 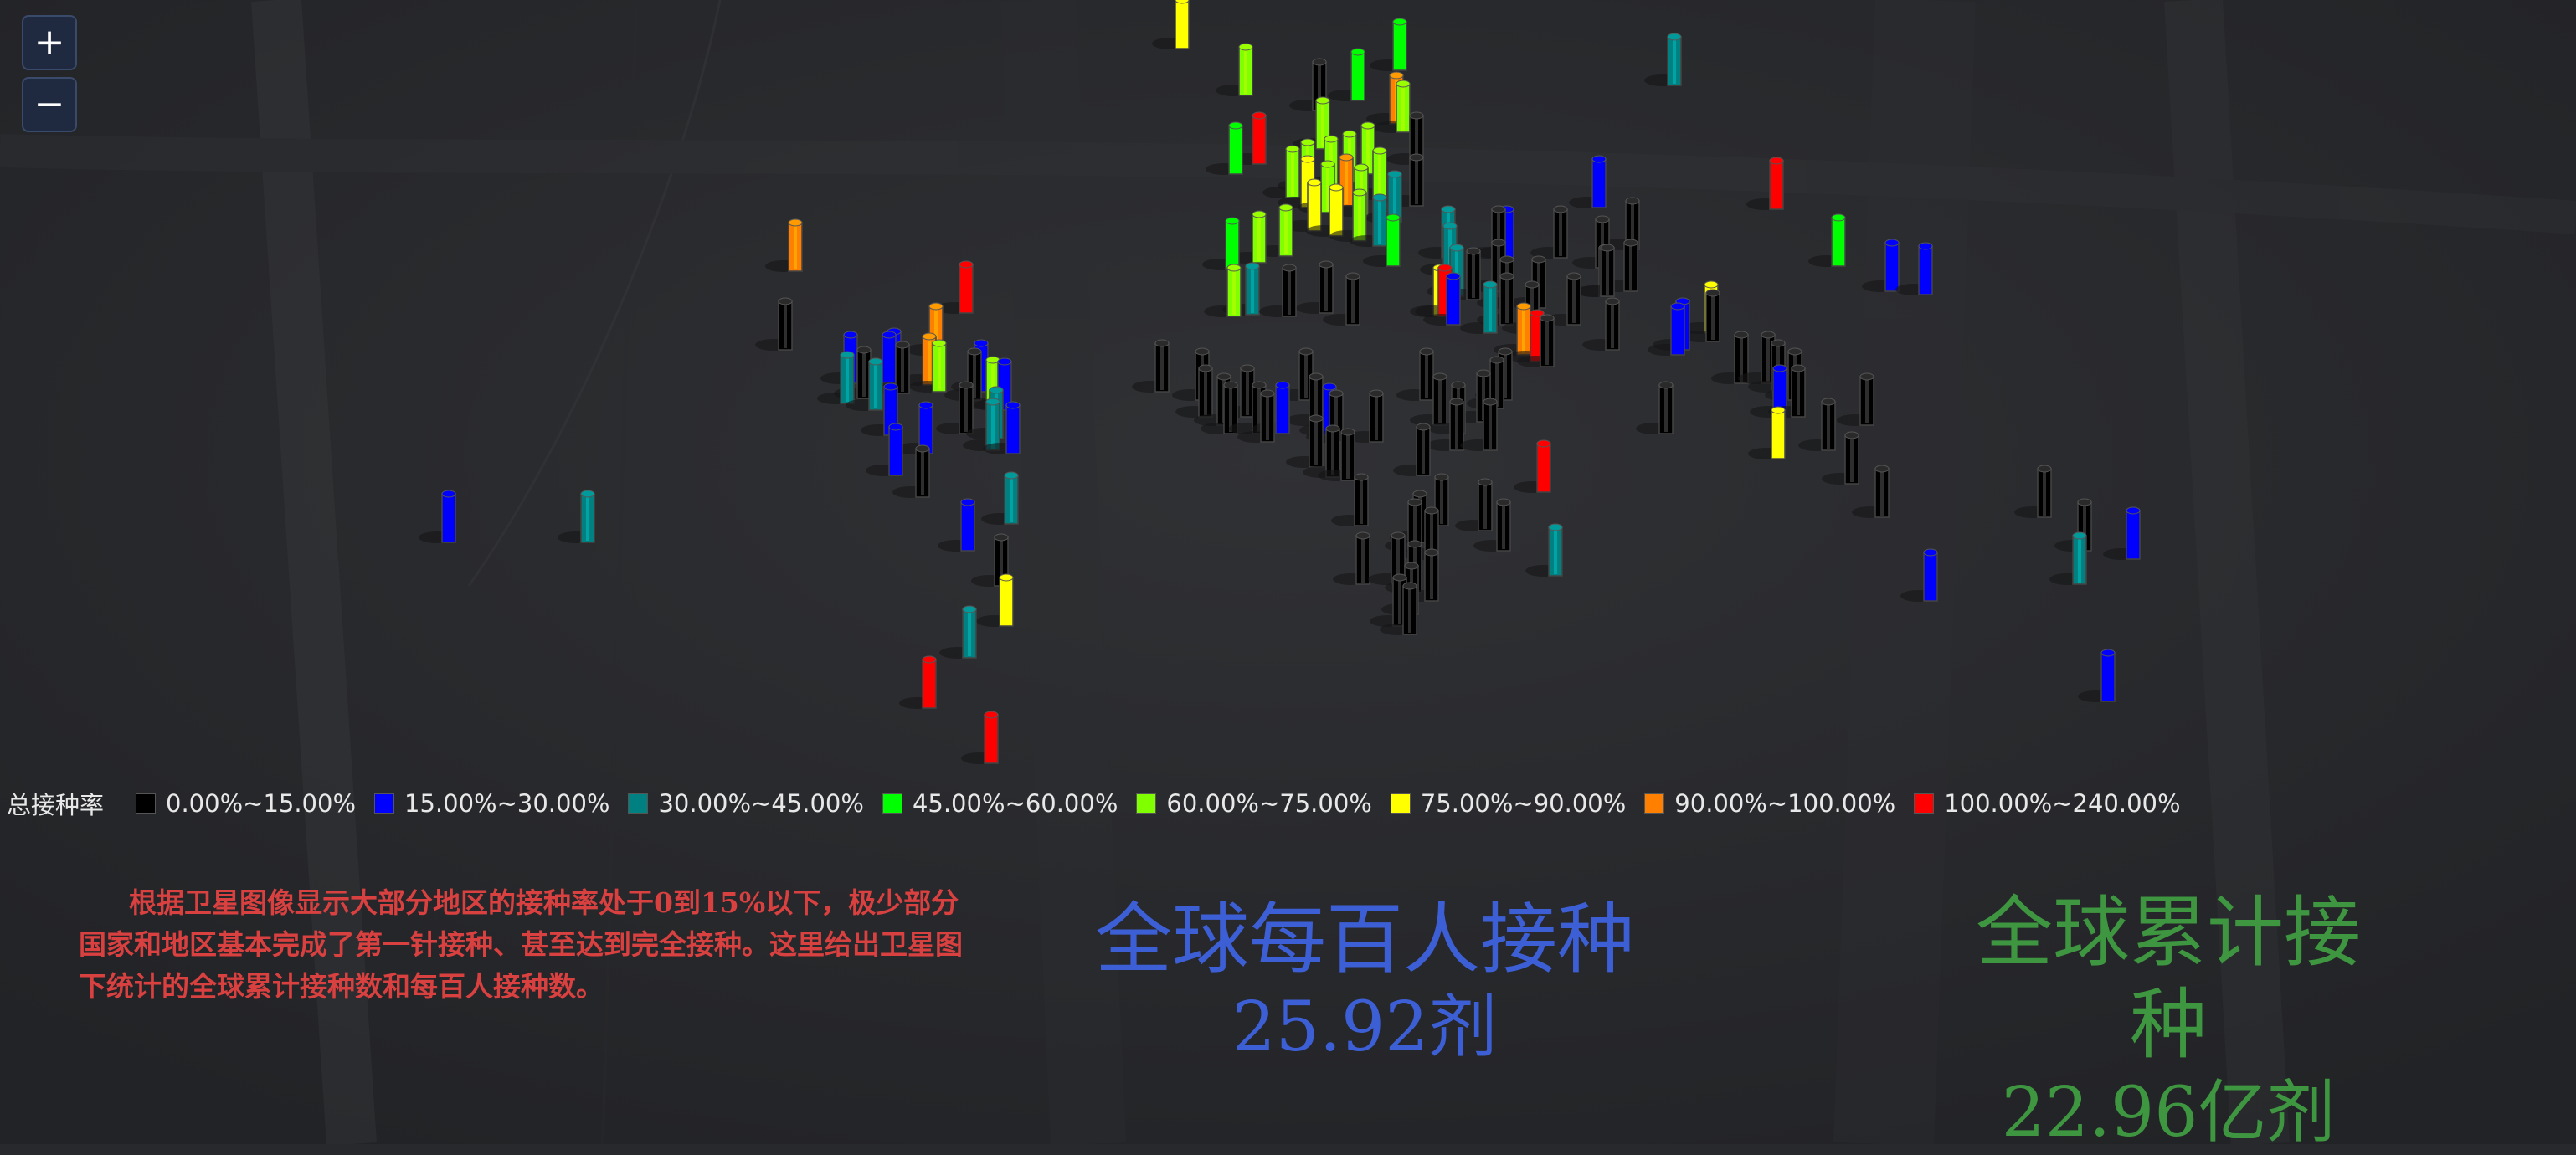 I want to click on legend-label: 60.00%~75.00%, so click(x=1269, y=803).